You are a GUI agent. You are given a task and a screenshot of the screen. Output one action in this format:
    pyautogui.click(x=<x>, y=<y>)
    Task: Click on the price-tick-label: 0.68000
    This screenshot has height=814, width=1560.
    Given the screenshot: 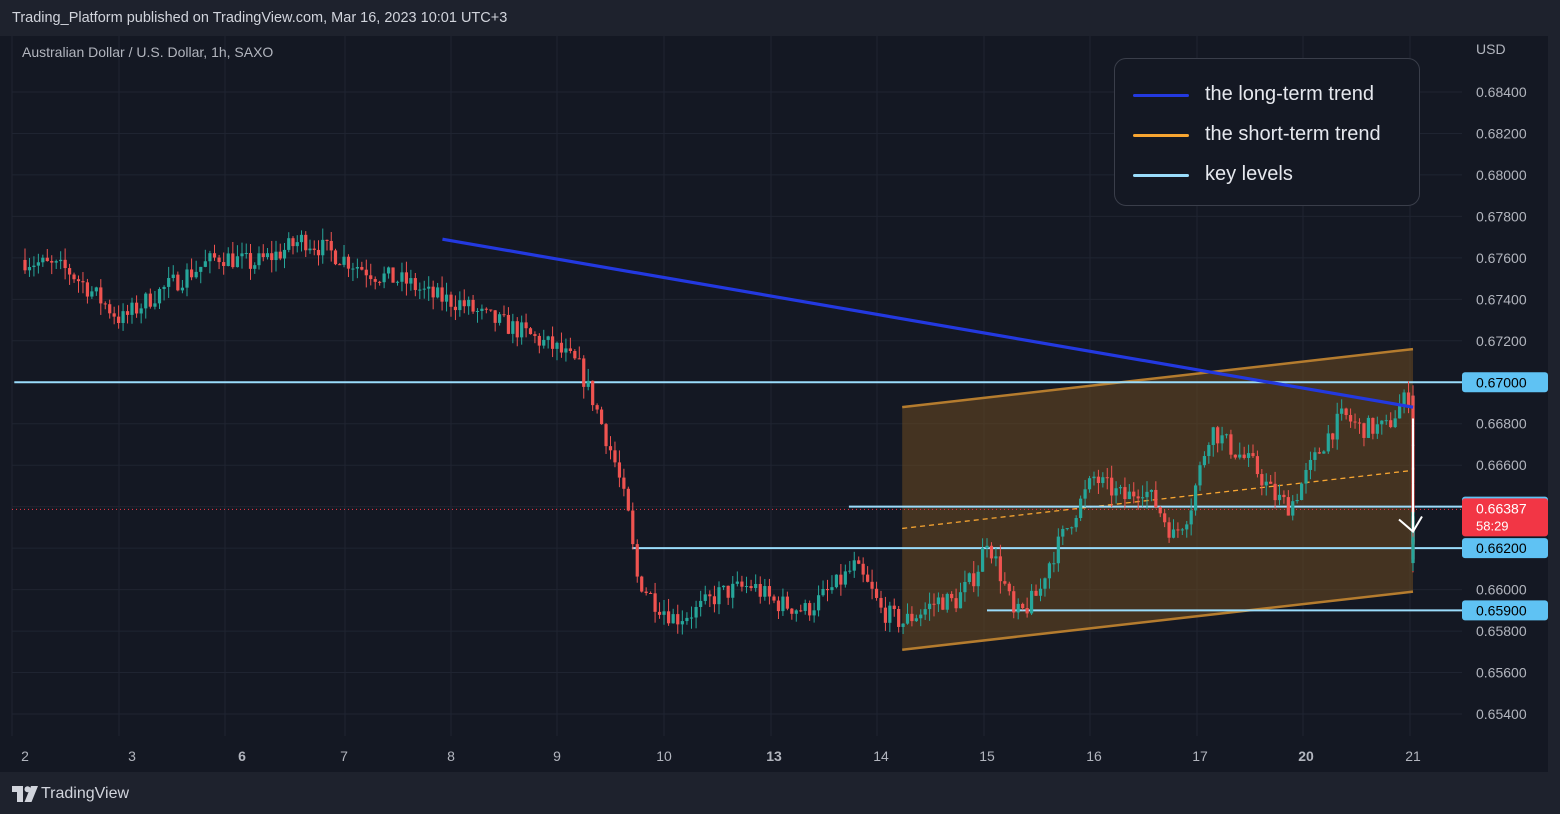 What is the action you would take?
    pyautogui.click(x=1501, y=175)
    